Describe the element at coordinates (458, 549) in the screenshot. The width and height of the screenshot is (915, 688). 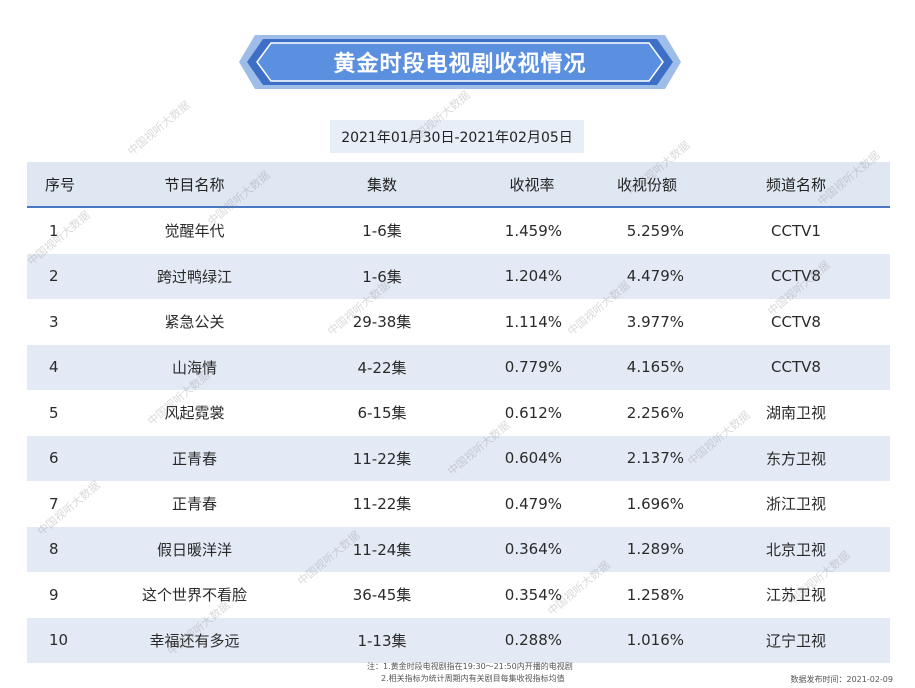
I see `table-row: 8 假日暖洋洋 11-24集 0.364% 1.289% 北京卫视` at that location.